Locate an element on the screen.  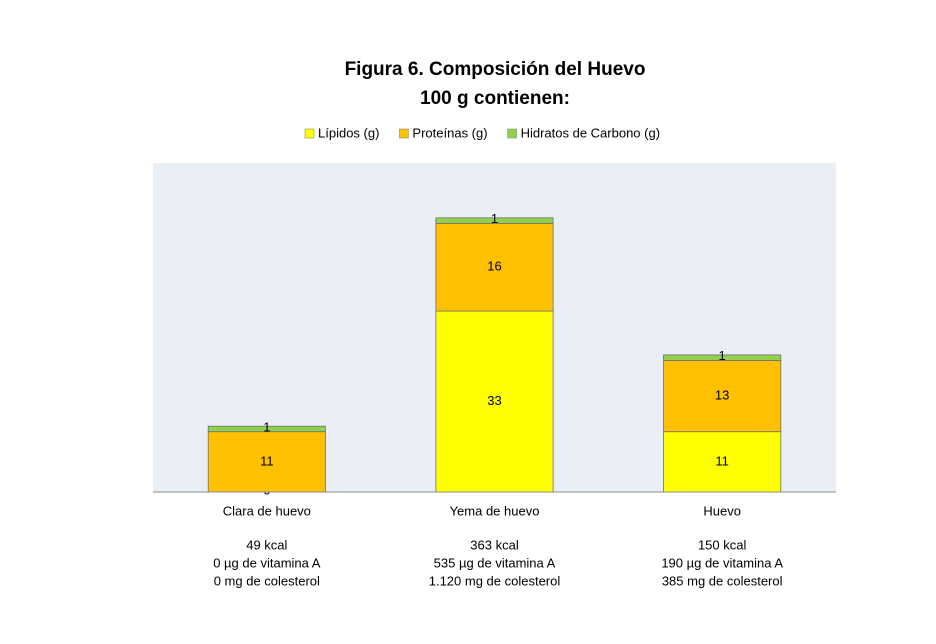
category-note: 150 kcal is located at coordinates (722, 544).